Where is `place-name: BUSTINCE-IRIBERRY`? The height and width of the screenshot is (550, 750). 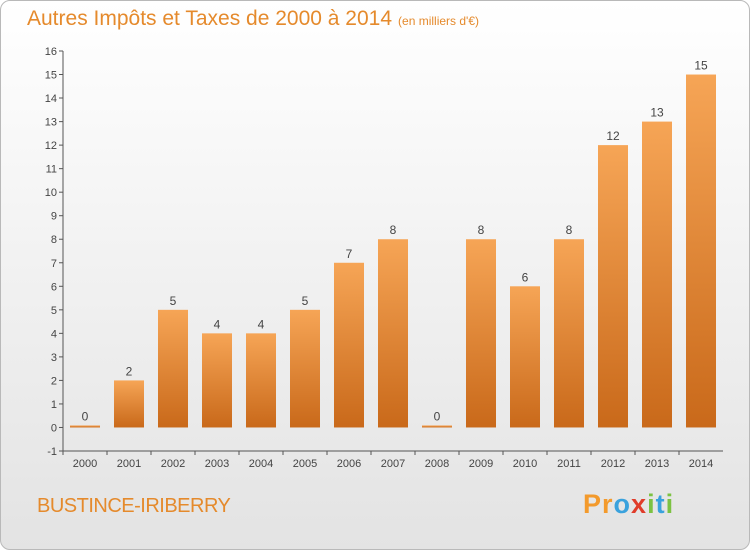
place-name: BUSTINCE-IRIBERRY is located at coordinates (134, 506).